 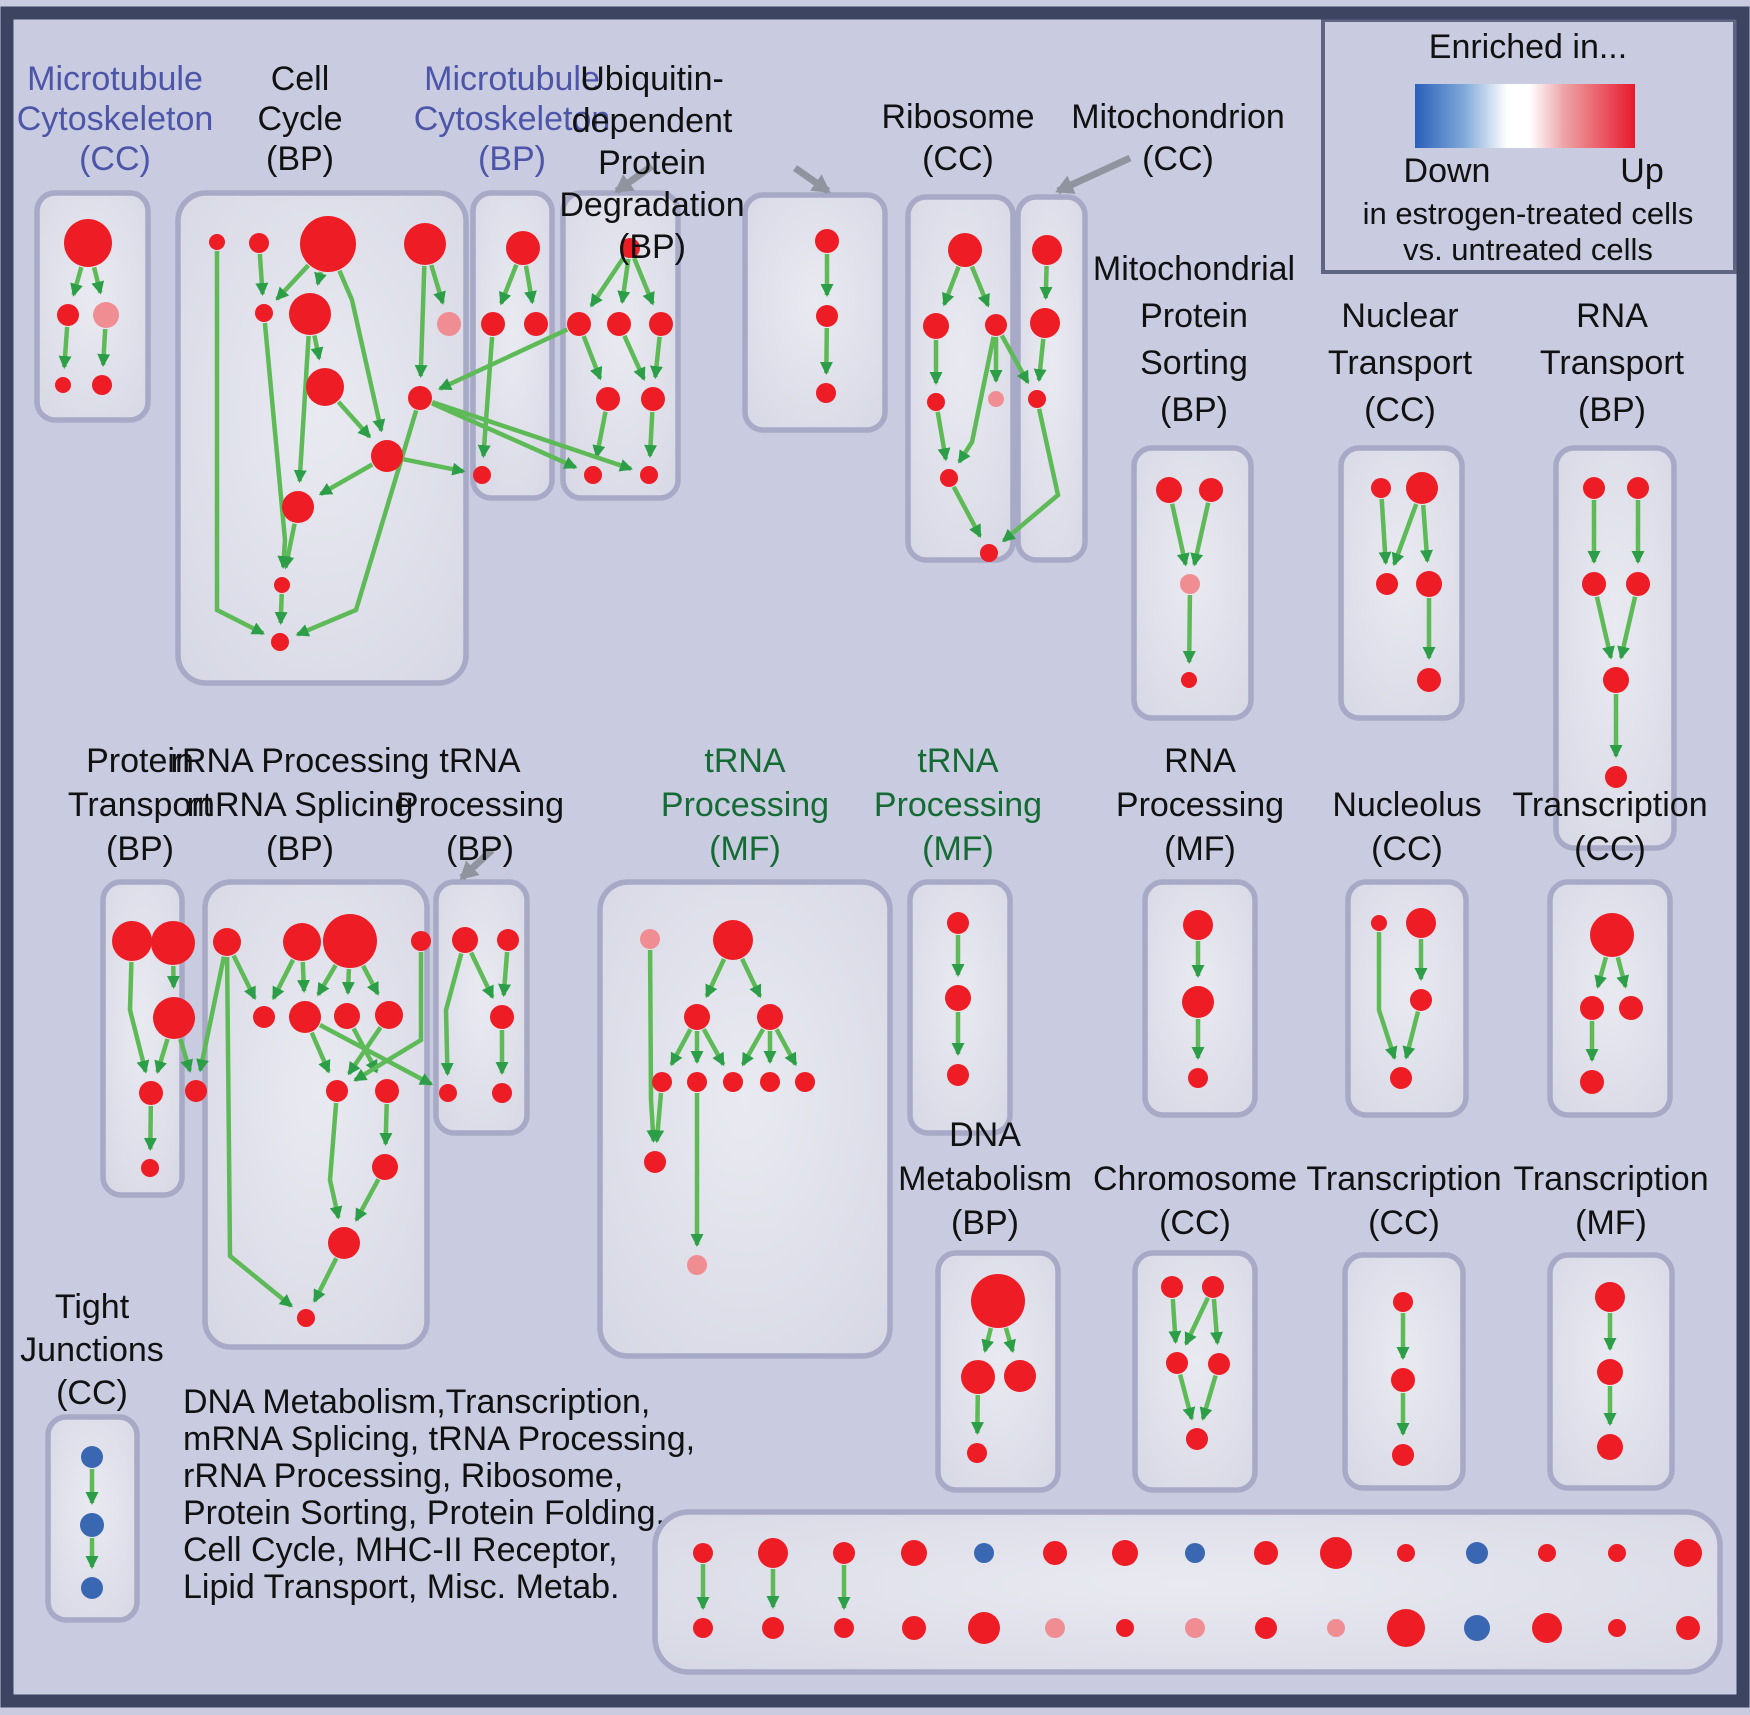 I want to click on bottom-panel-box, so click(x=1187, y=1592).